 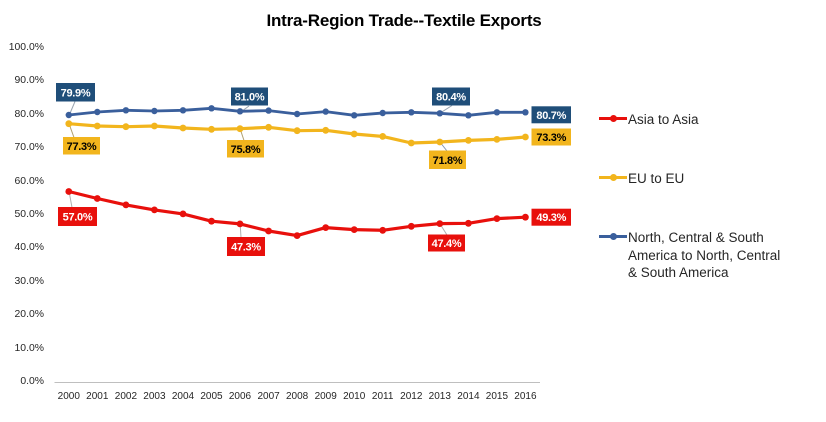 I want to click on svg-text: 49.3%, so click(x=551, y=218).